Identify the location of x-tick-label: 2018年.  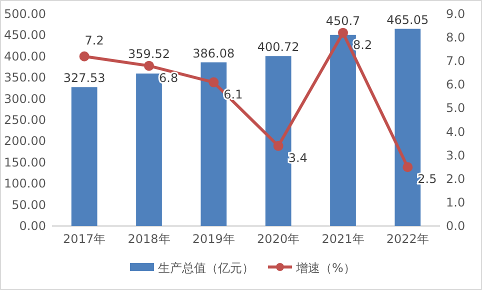
(149, 239).